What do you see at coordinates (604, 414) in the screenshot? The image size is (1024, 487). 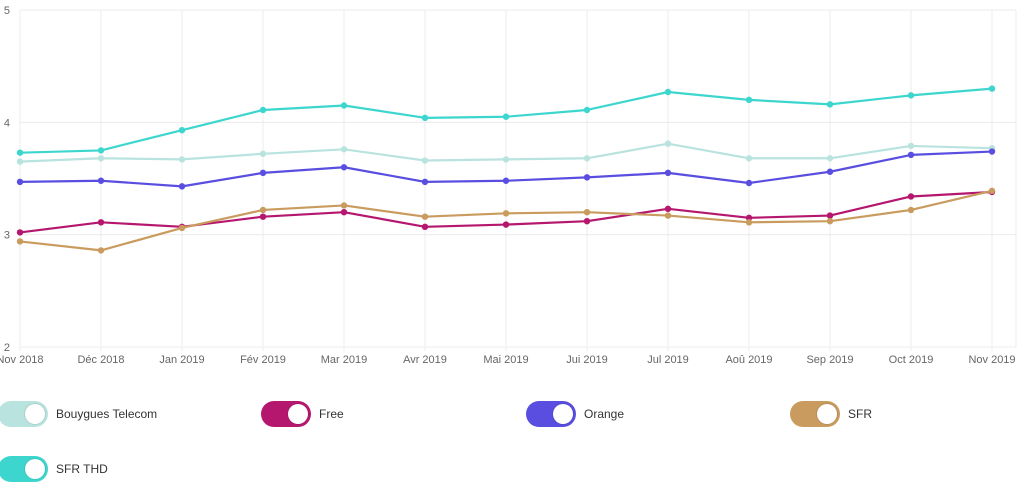 I see `legend-label: Orange` at bounding box center [604, 414].